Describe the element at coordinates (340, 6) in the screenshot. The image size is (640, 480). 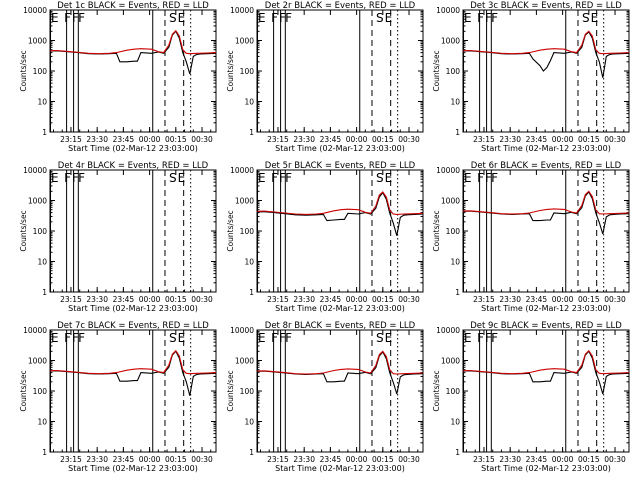
I see `panel-title: Det 2r BLACK = Events, RED = LLD` at that location.